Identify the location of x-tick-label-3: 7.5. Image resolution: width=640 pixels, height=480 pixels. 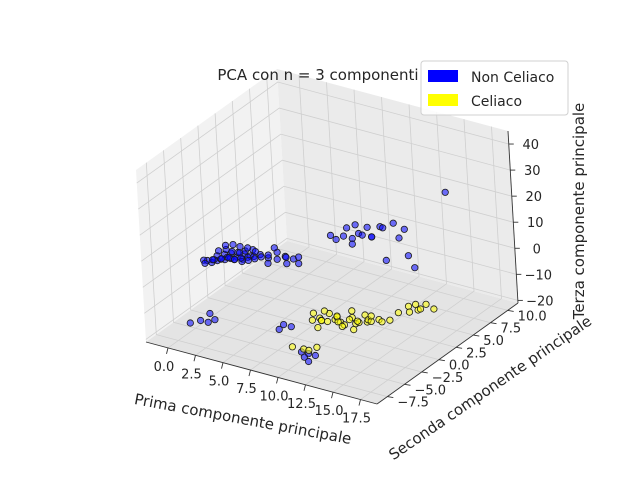
(246, 389).